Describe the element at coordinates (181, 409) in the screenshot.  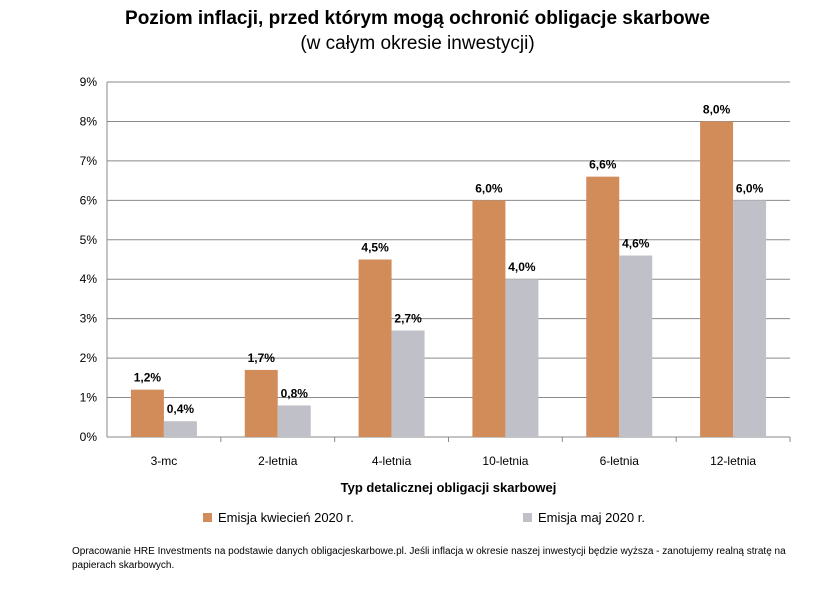
I see `data-label: 0,4%` at that location.